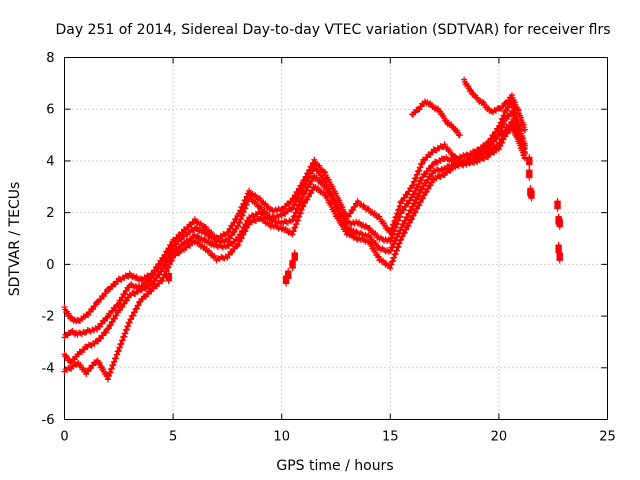 This screenshot has height=480, width=640. Describe the element at coordinates (50, 161) in the screenshot. I see `y-tick-label: 4` at that location.